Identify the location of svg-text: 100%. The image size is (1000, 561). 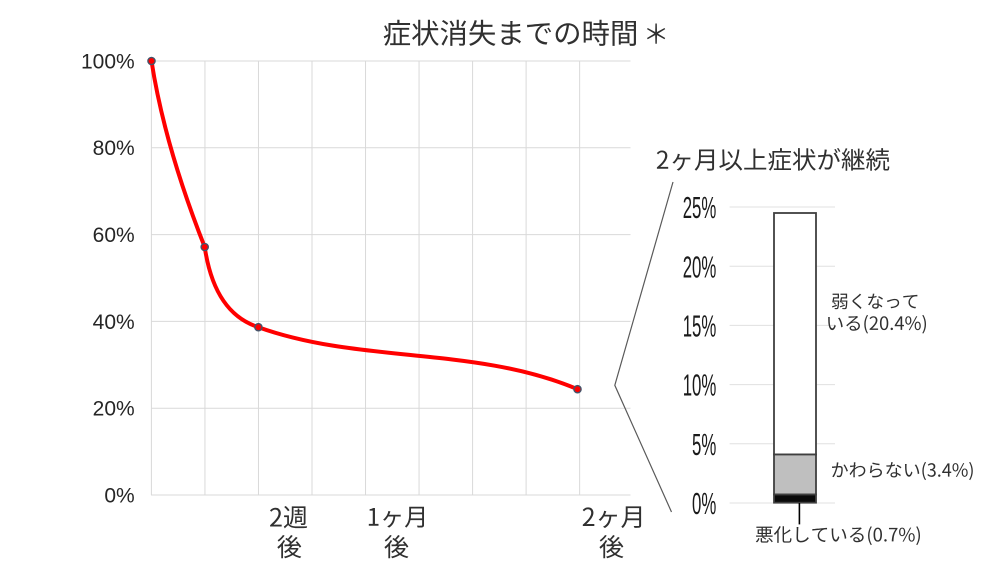
(108, 61).